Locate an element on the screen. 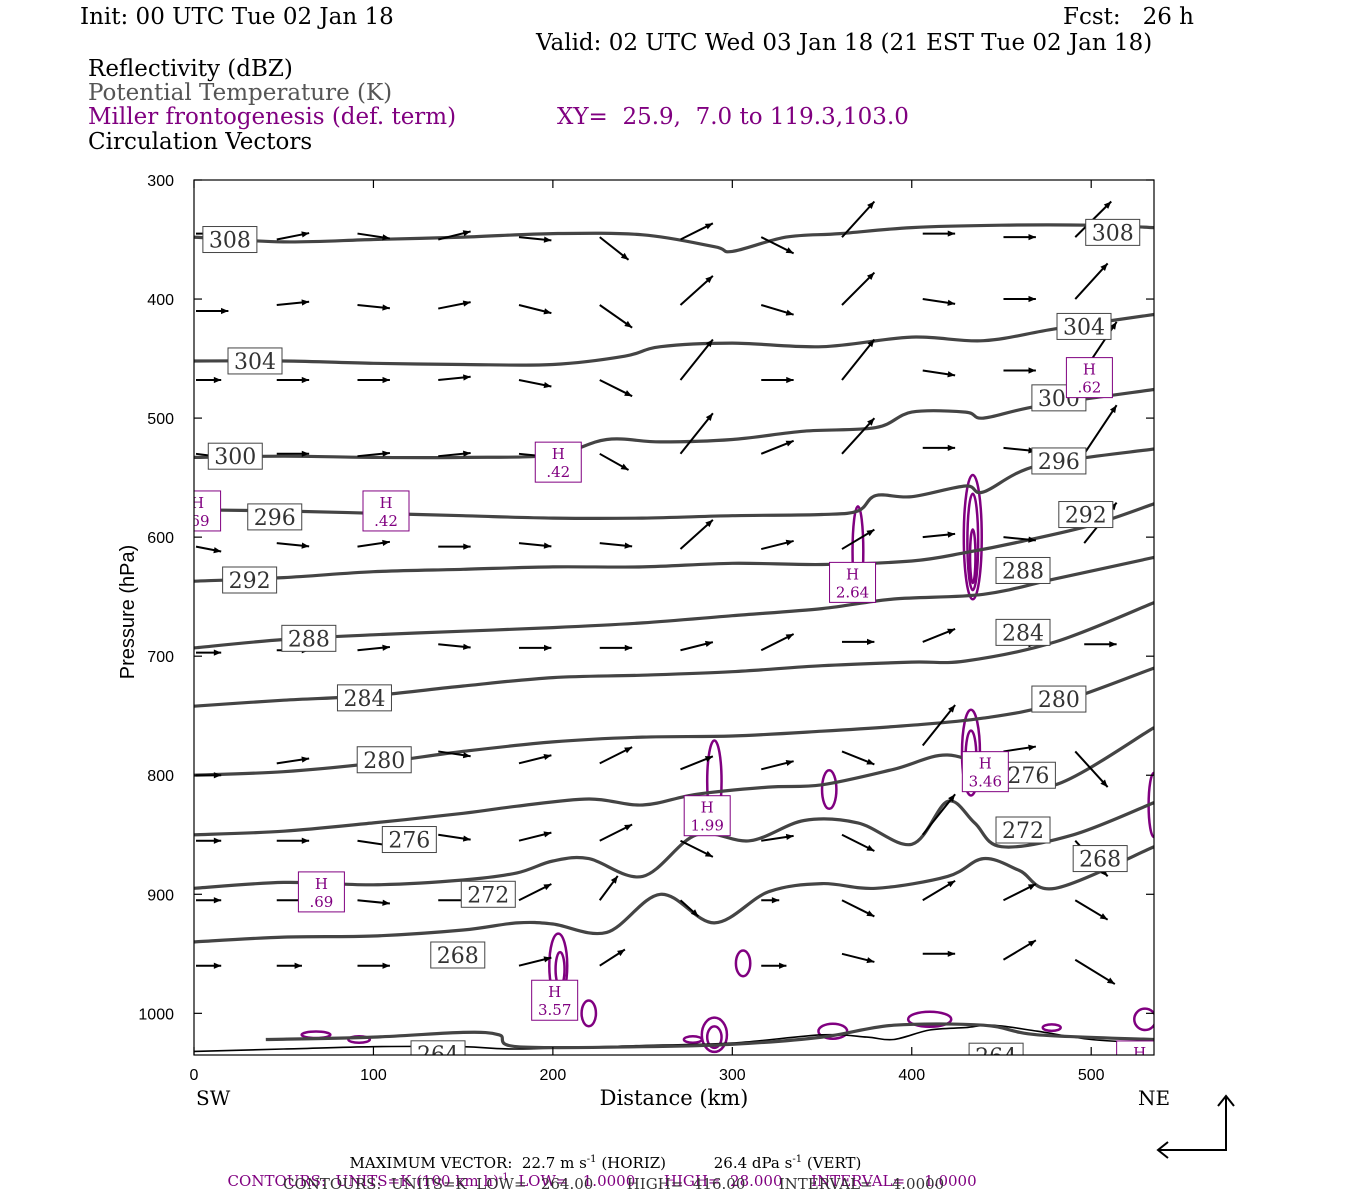 This screenshot has height=1200, width=1350. reference-vector-icon is located at coordinates (1195, 1126).